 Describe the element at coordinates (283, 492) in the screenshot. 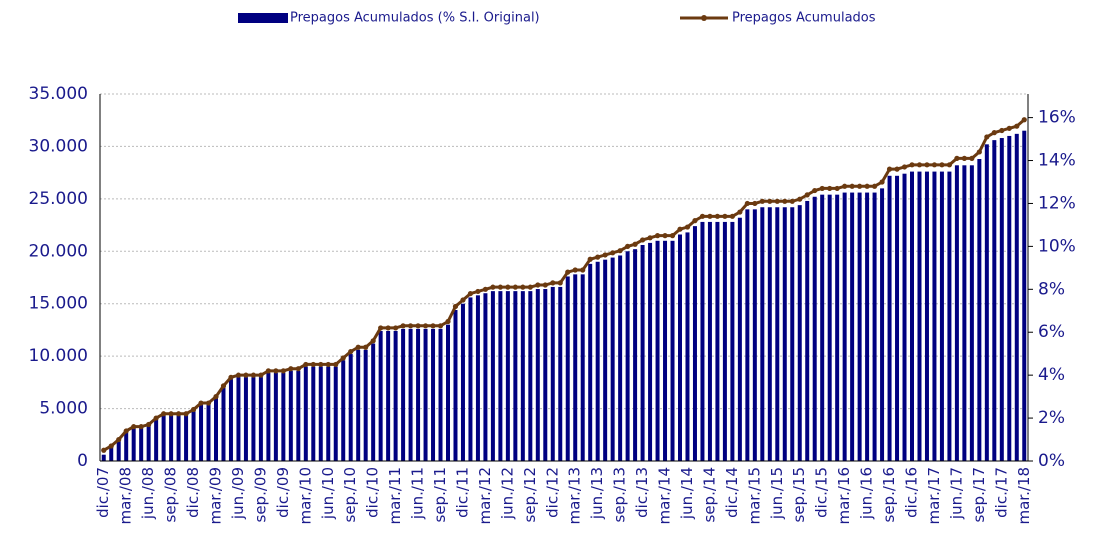

I see `x-tick-label: dic./09` at that location.